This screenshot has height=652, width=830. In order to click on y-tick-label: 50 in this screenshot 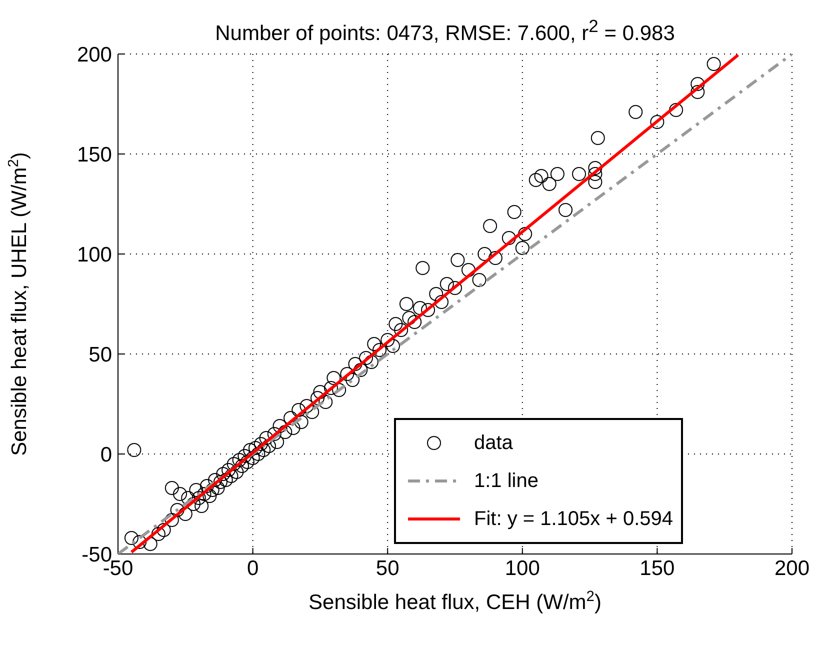, I will do `click(100, 354)`.